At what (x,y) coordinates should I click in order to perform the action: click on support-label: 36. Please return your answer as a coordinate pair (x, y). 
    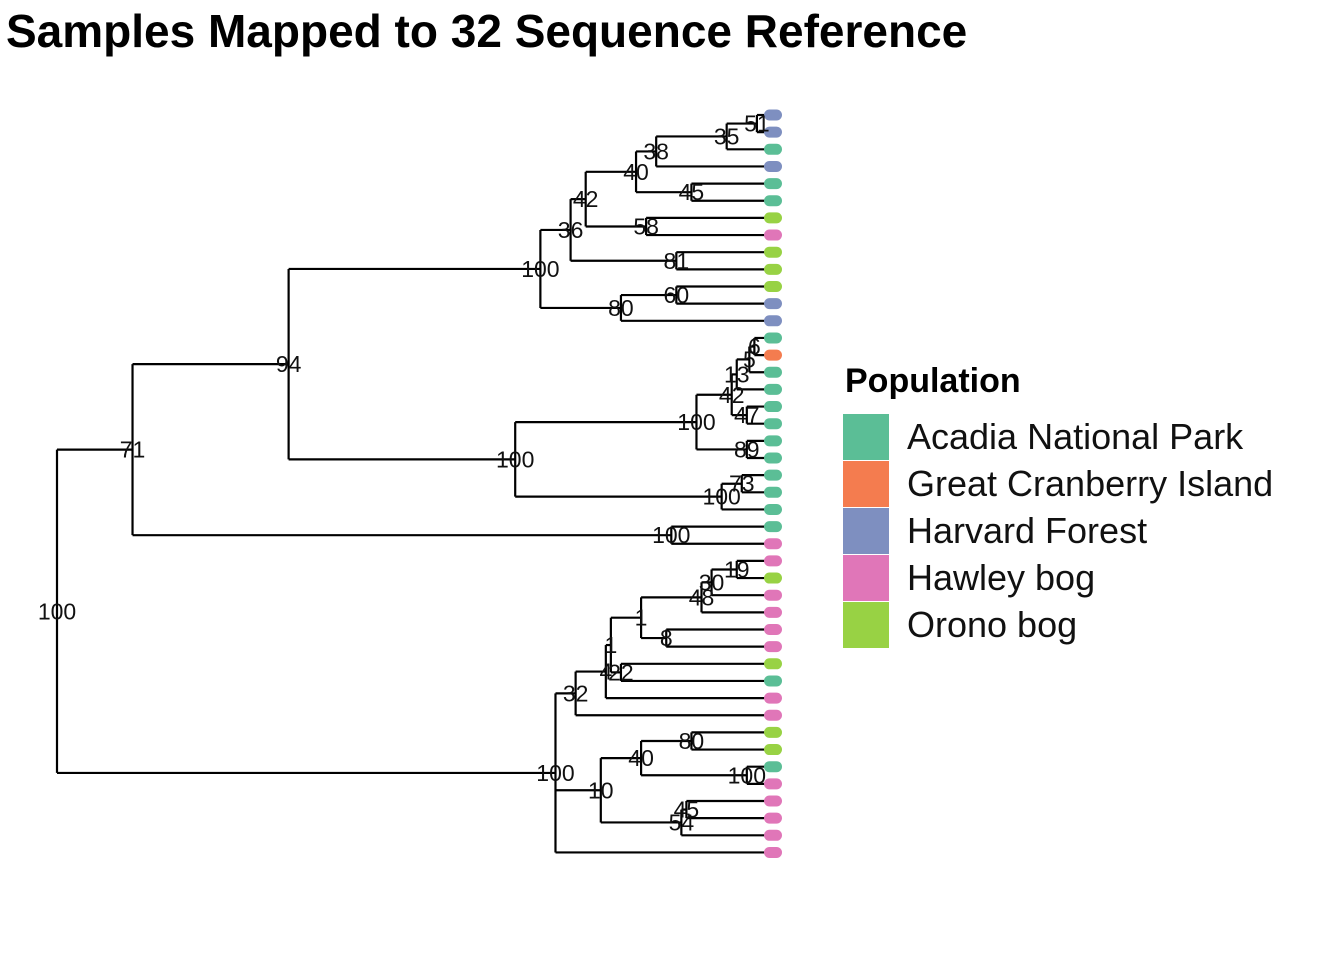
    Looking at the image, I should click on (571, 230).